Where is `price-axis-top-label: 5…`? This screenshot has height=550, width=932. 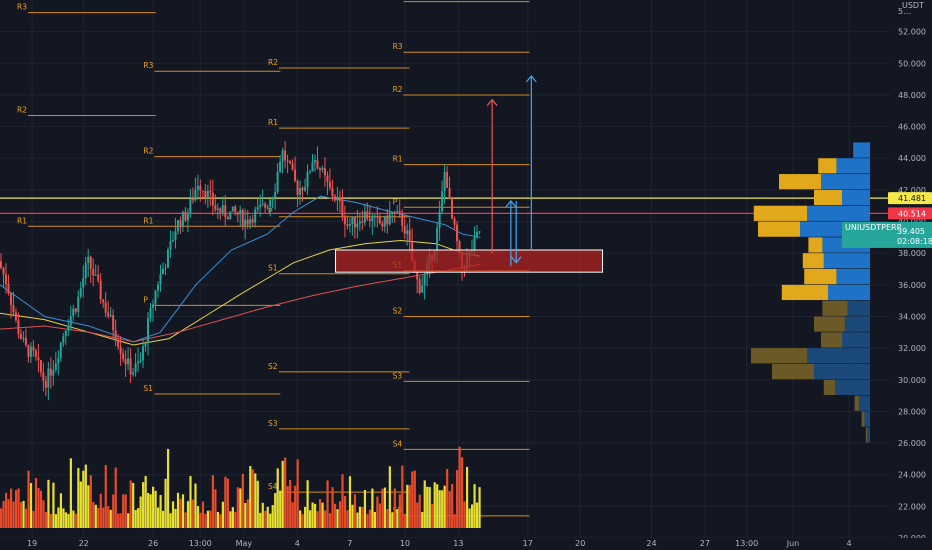
price-axis-top-label: 5… is located at coordinates (904, 11).